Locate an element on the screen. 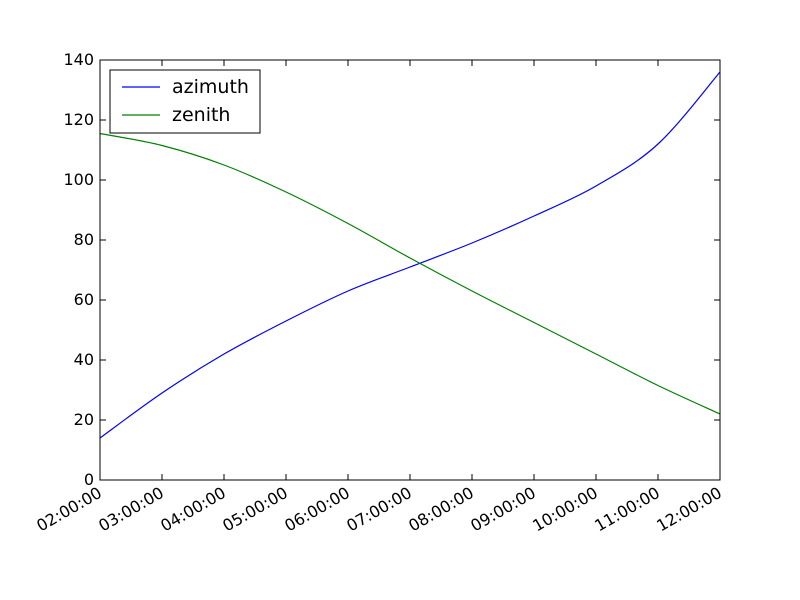 The image size is (800, 600). legend-frame is located at coordinates (185, 101).